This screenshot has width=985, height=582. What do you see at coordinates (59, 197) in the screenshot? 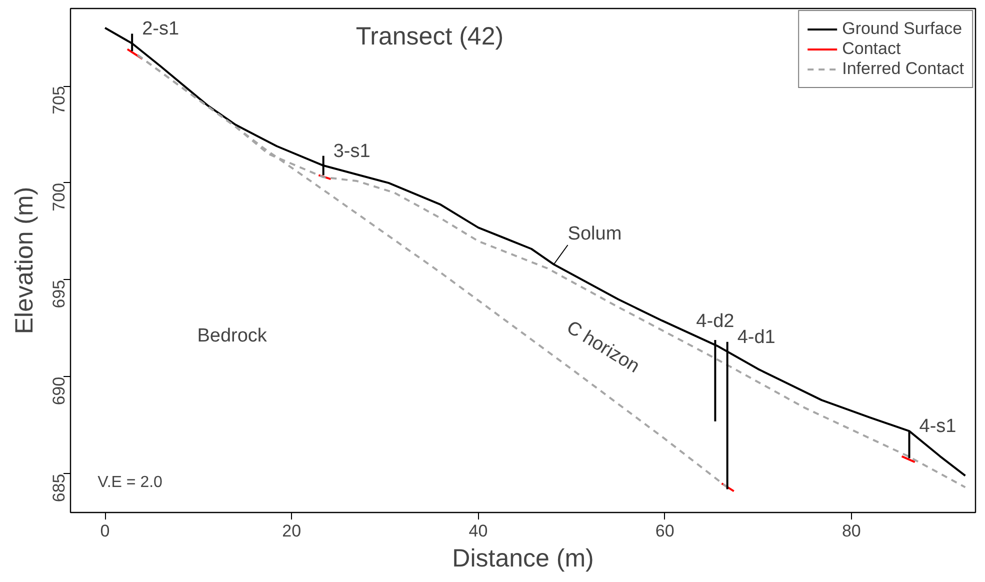
I see `y-tick-label: 700` at bounding box center [59, 197].